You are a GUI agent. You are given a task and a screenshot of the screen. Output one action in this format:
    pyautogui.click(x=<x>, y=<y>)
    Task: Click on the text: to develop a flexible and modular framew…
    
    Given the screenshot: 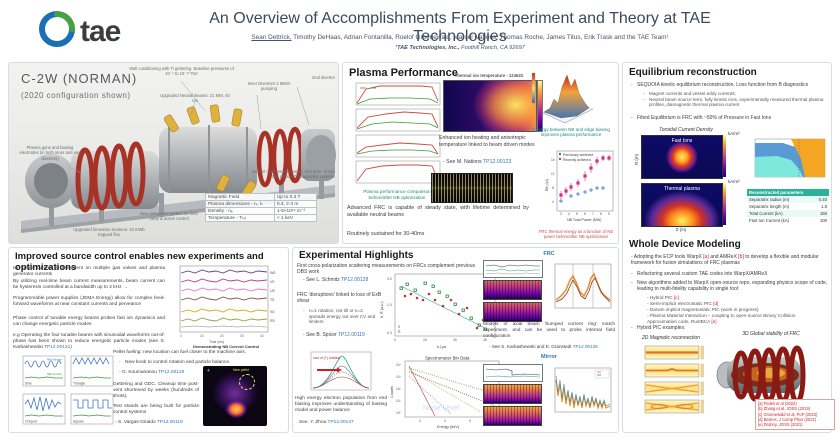 What is the action you would take?
    pyautogui.click(x=725, y=260)
    